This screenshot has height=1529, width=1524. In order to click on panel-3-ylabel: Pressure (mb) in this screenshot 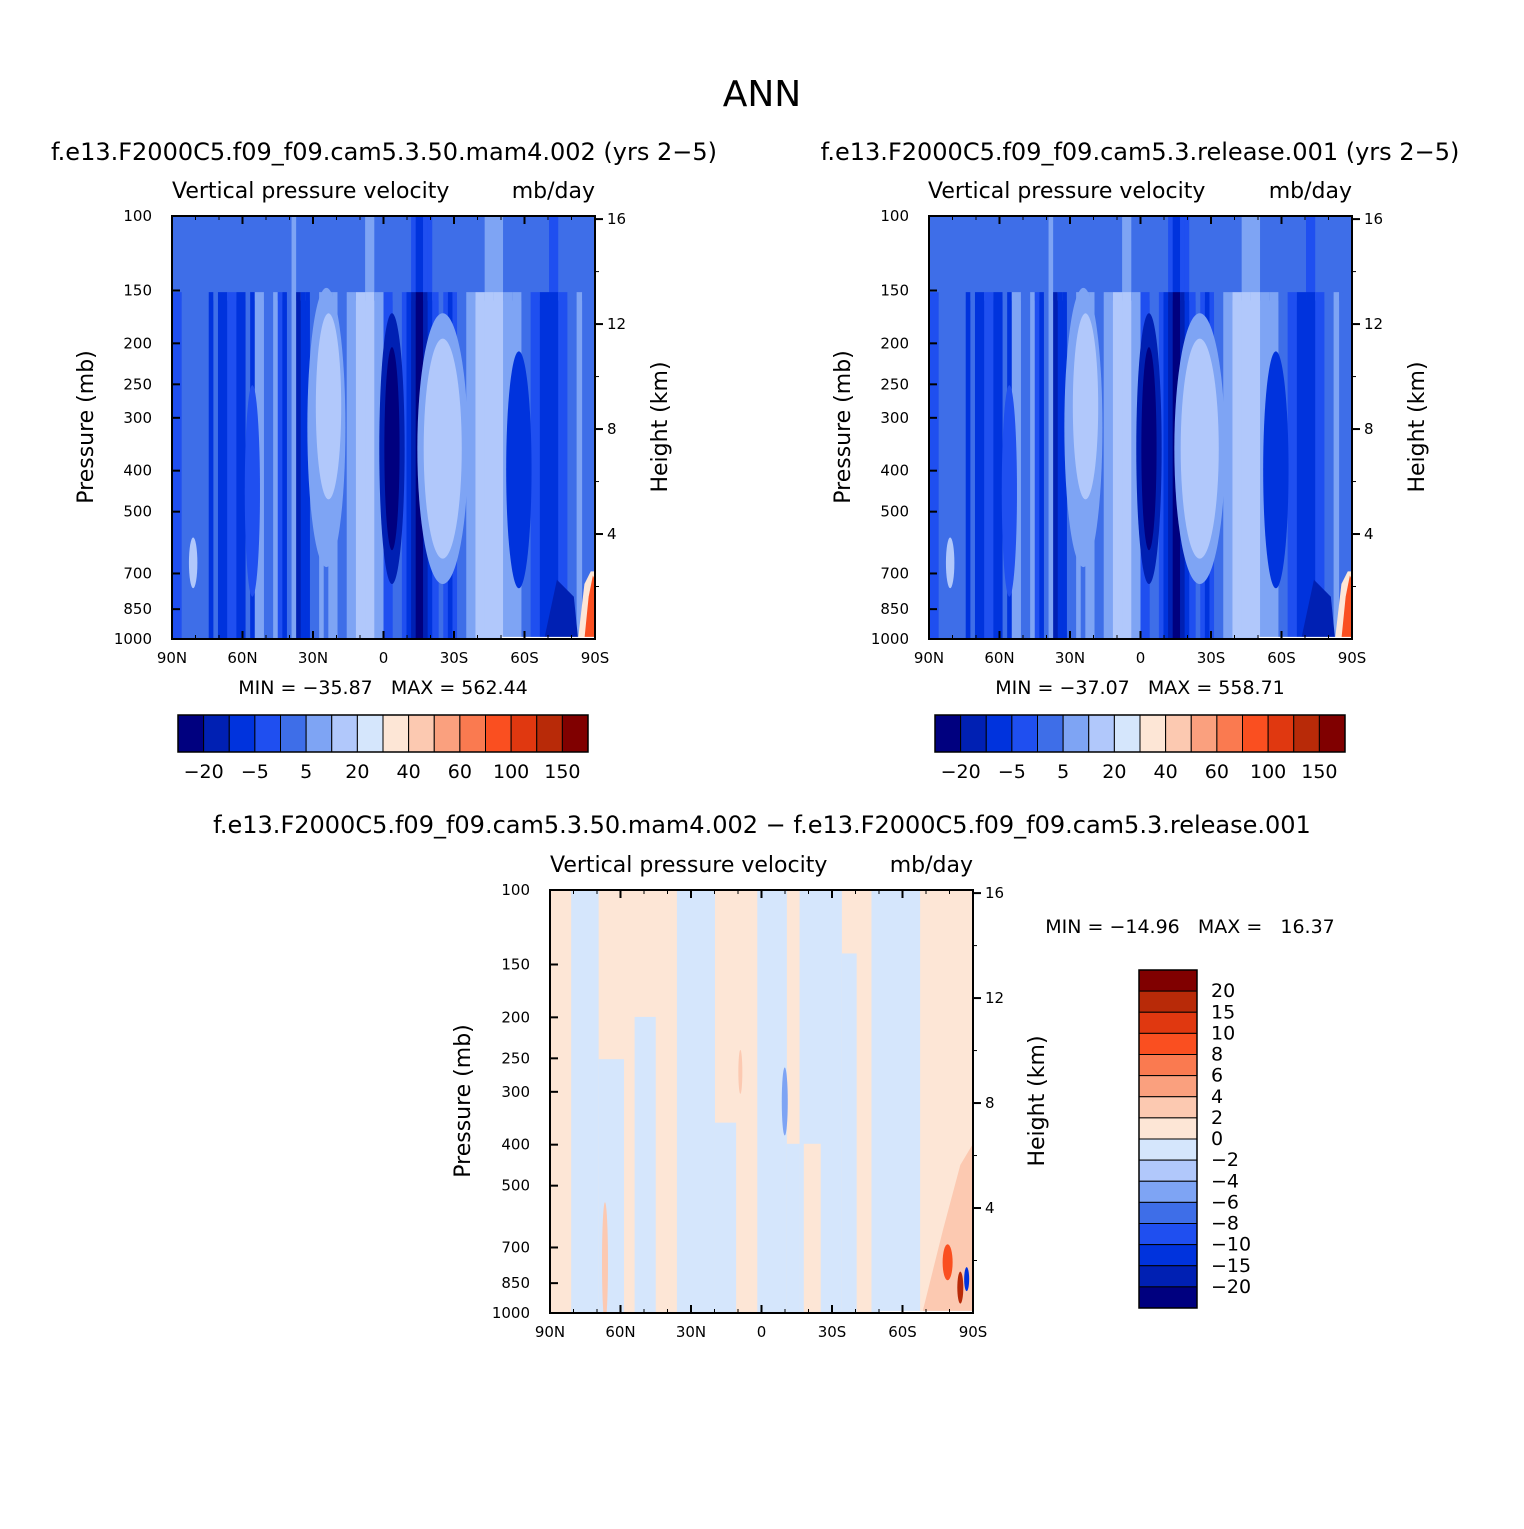, I will do `click(463, 1101)`.